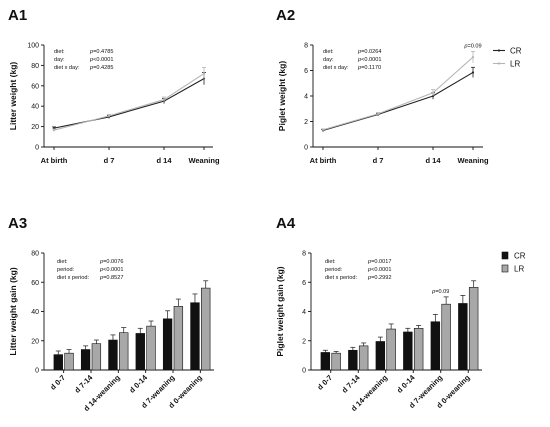 Image resolution: width=550 pixels, height=427 pixels. I want to click on stat-value: p=0.0017, so click(379, 262).